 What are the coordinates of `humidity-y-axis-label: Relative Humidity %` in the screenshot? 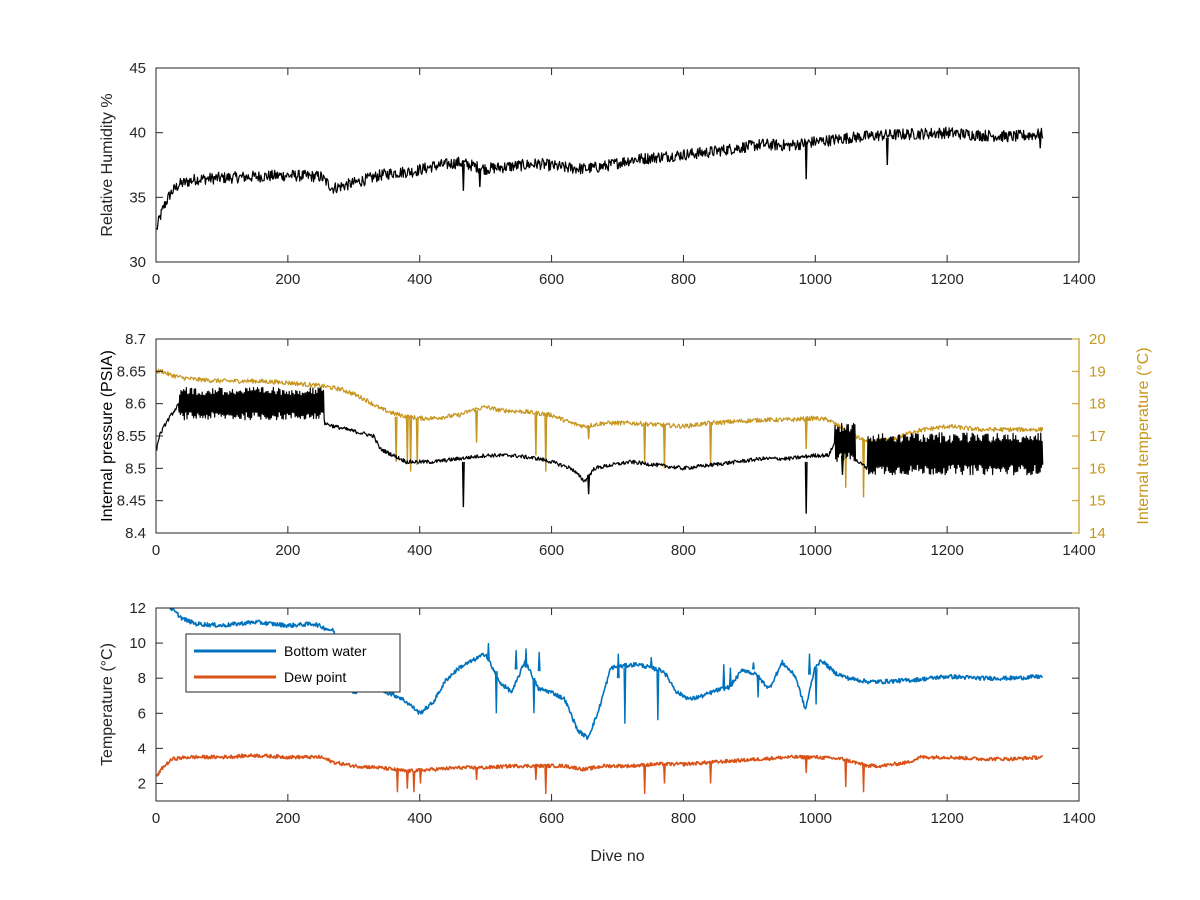 It's located at (107, 164).